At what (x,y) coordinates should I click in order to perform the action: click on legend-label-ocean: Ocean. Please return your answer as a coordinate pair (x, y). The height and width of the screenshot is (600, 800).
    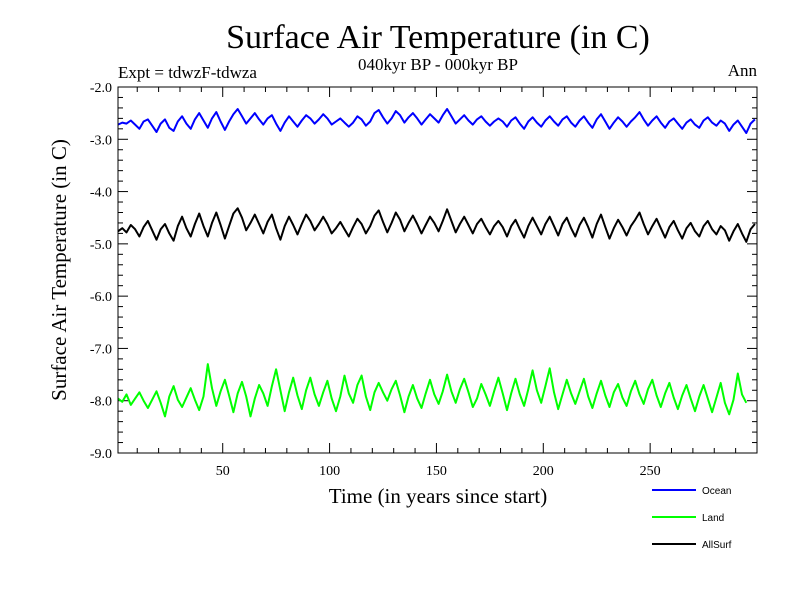
    Looking at the image, I should click on (716, 491).